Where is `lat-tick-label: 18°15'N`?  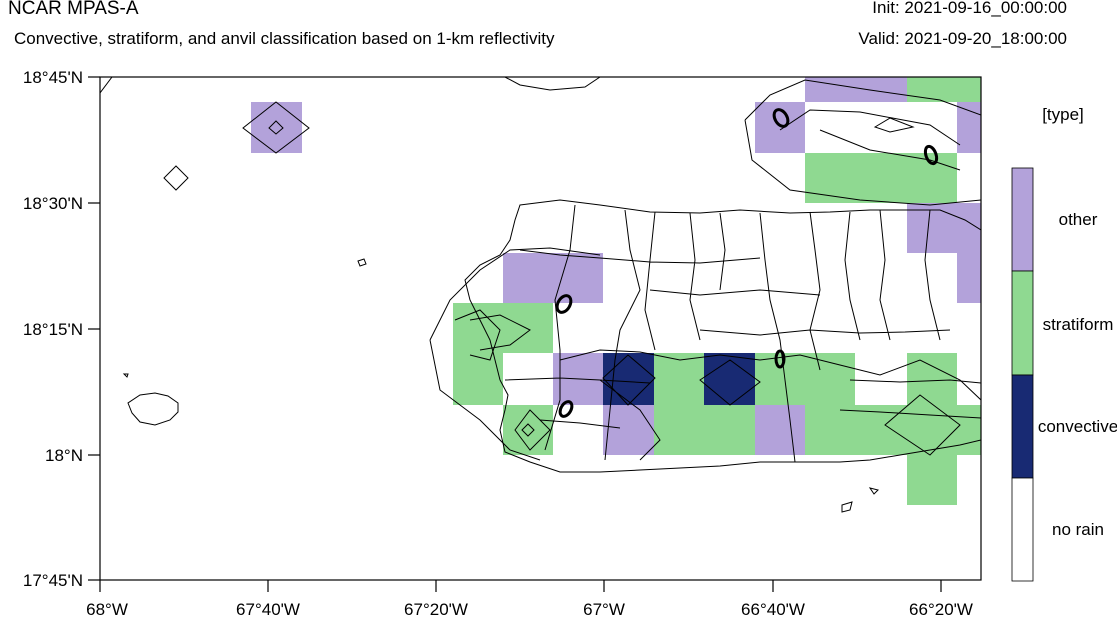
lat-tick-label: 18°15'N is located at coordinates (53, 329).